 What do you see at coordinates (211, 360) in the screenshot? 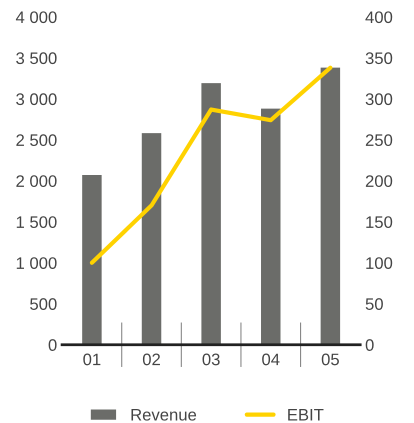
I see `x-tick-label: 03` at bounding box center [211, 360].